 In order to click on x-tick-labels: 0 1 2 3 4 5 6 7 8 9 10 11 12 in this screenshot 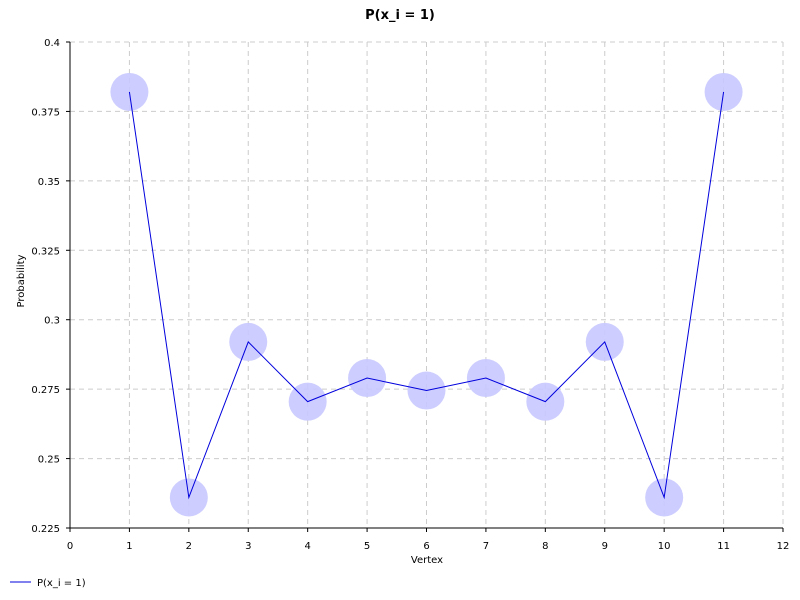, I will do `click(428, 540)`.